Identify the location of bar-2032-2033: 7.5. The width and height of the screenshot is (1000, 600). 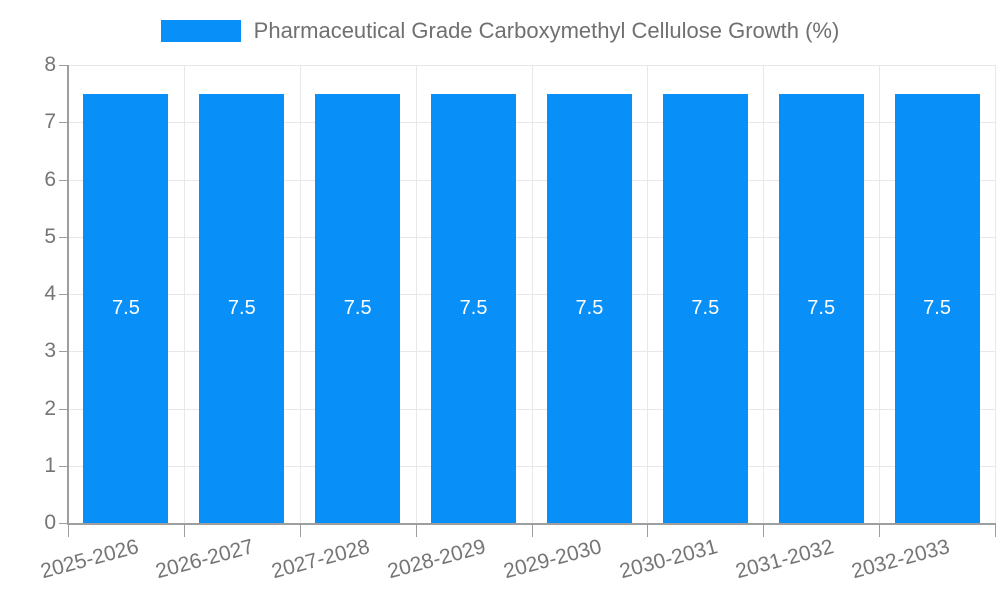
(937, 308).